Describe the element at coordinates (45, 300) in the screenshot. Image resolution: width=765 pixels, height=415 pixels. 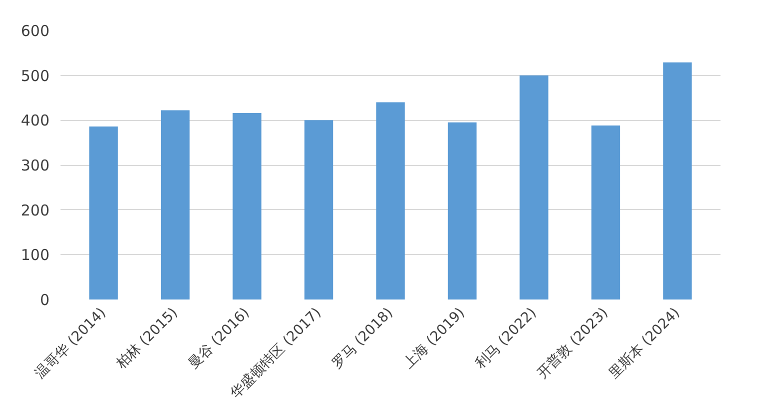
I see `y-tick-label: 0` at that location.